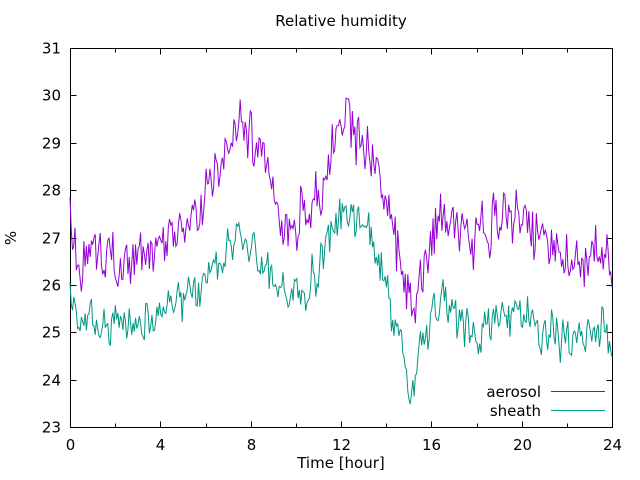 This screenshot has height=480, width=640. What do you see at coordinates (515, 411) in the screenshot?
I see `legend-label-sheath: sheath` at bounding box center [515, 411].